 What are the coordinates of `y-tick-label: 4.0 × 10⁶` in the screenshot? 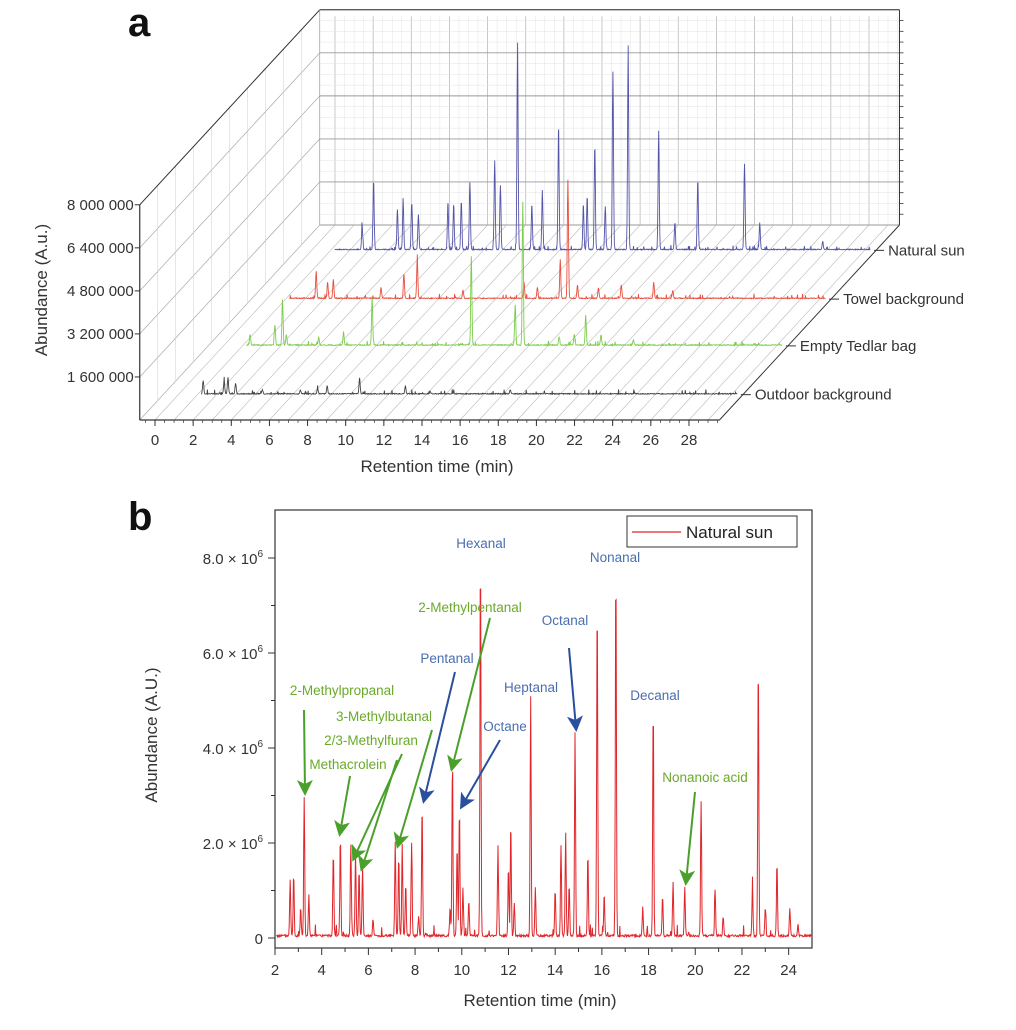 It's located at (233, 748).